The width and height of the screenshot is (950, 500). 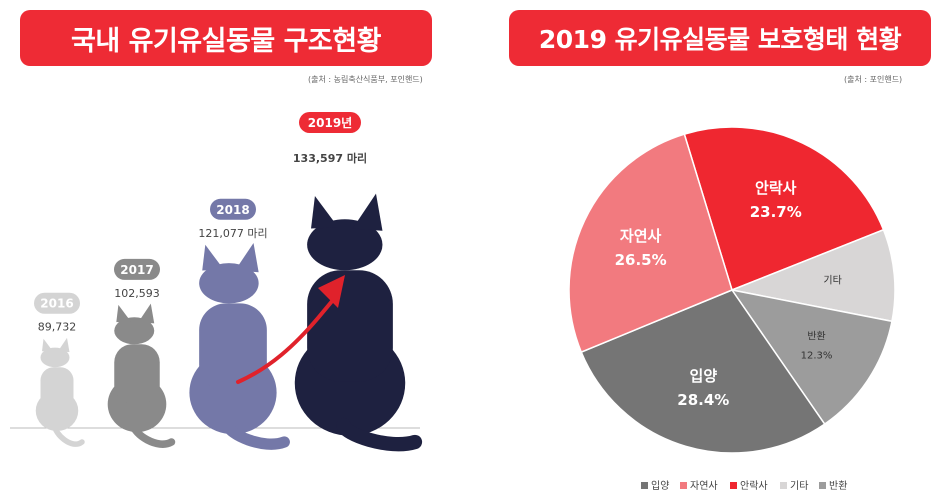 I want to click on count-label: 89,732, so click(x=57, y=327).